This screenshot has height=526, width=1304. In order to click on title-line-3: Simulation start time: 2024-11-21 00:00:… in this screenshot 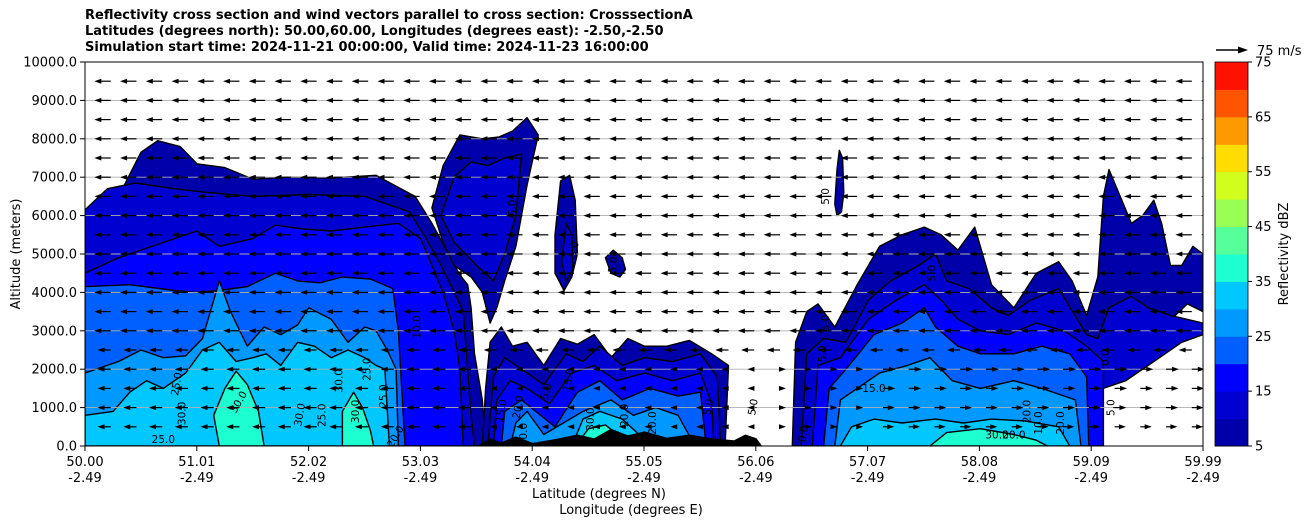, I will do `click(367, 47)`.